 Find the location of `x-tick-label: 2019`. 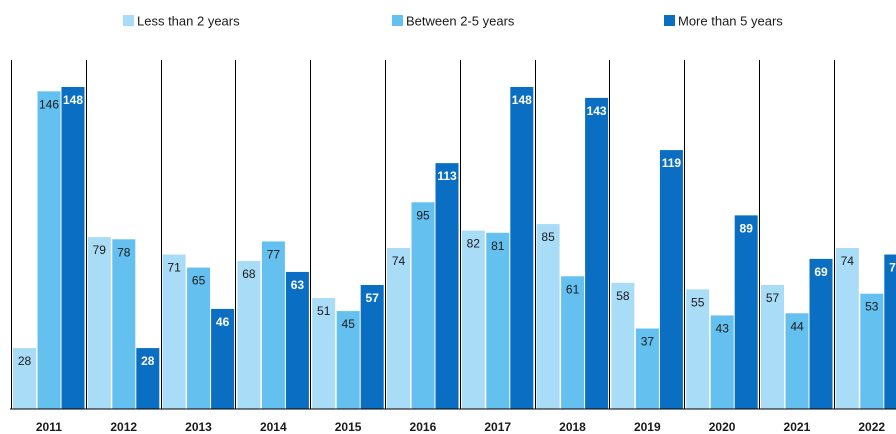

x-tick-label: 2019 is located at coordinates (647, 427).